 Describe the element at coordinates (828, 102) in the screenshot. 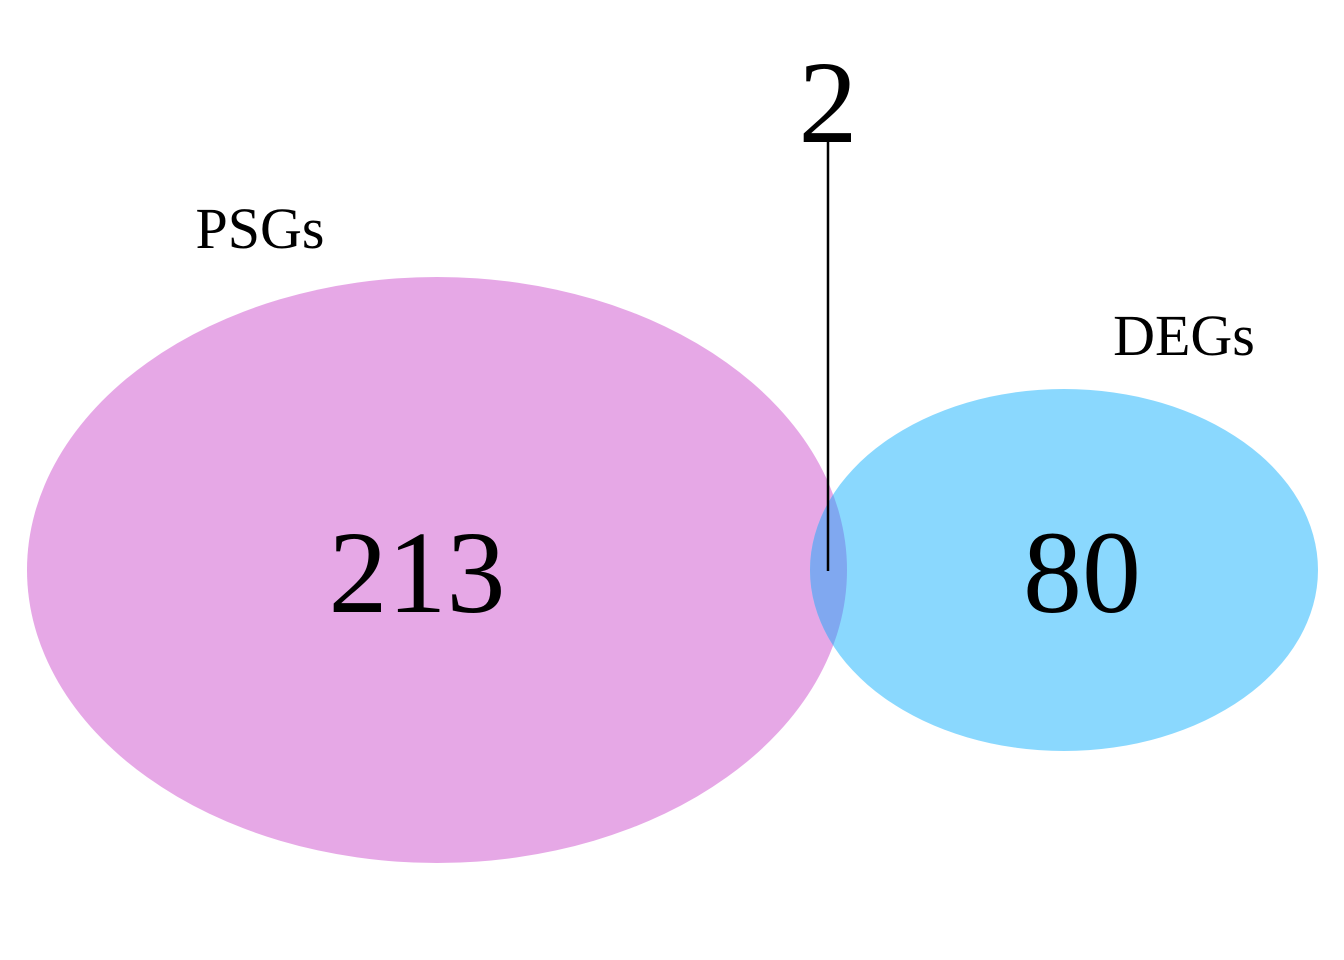

I see `intersection-count: 2` at that location.